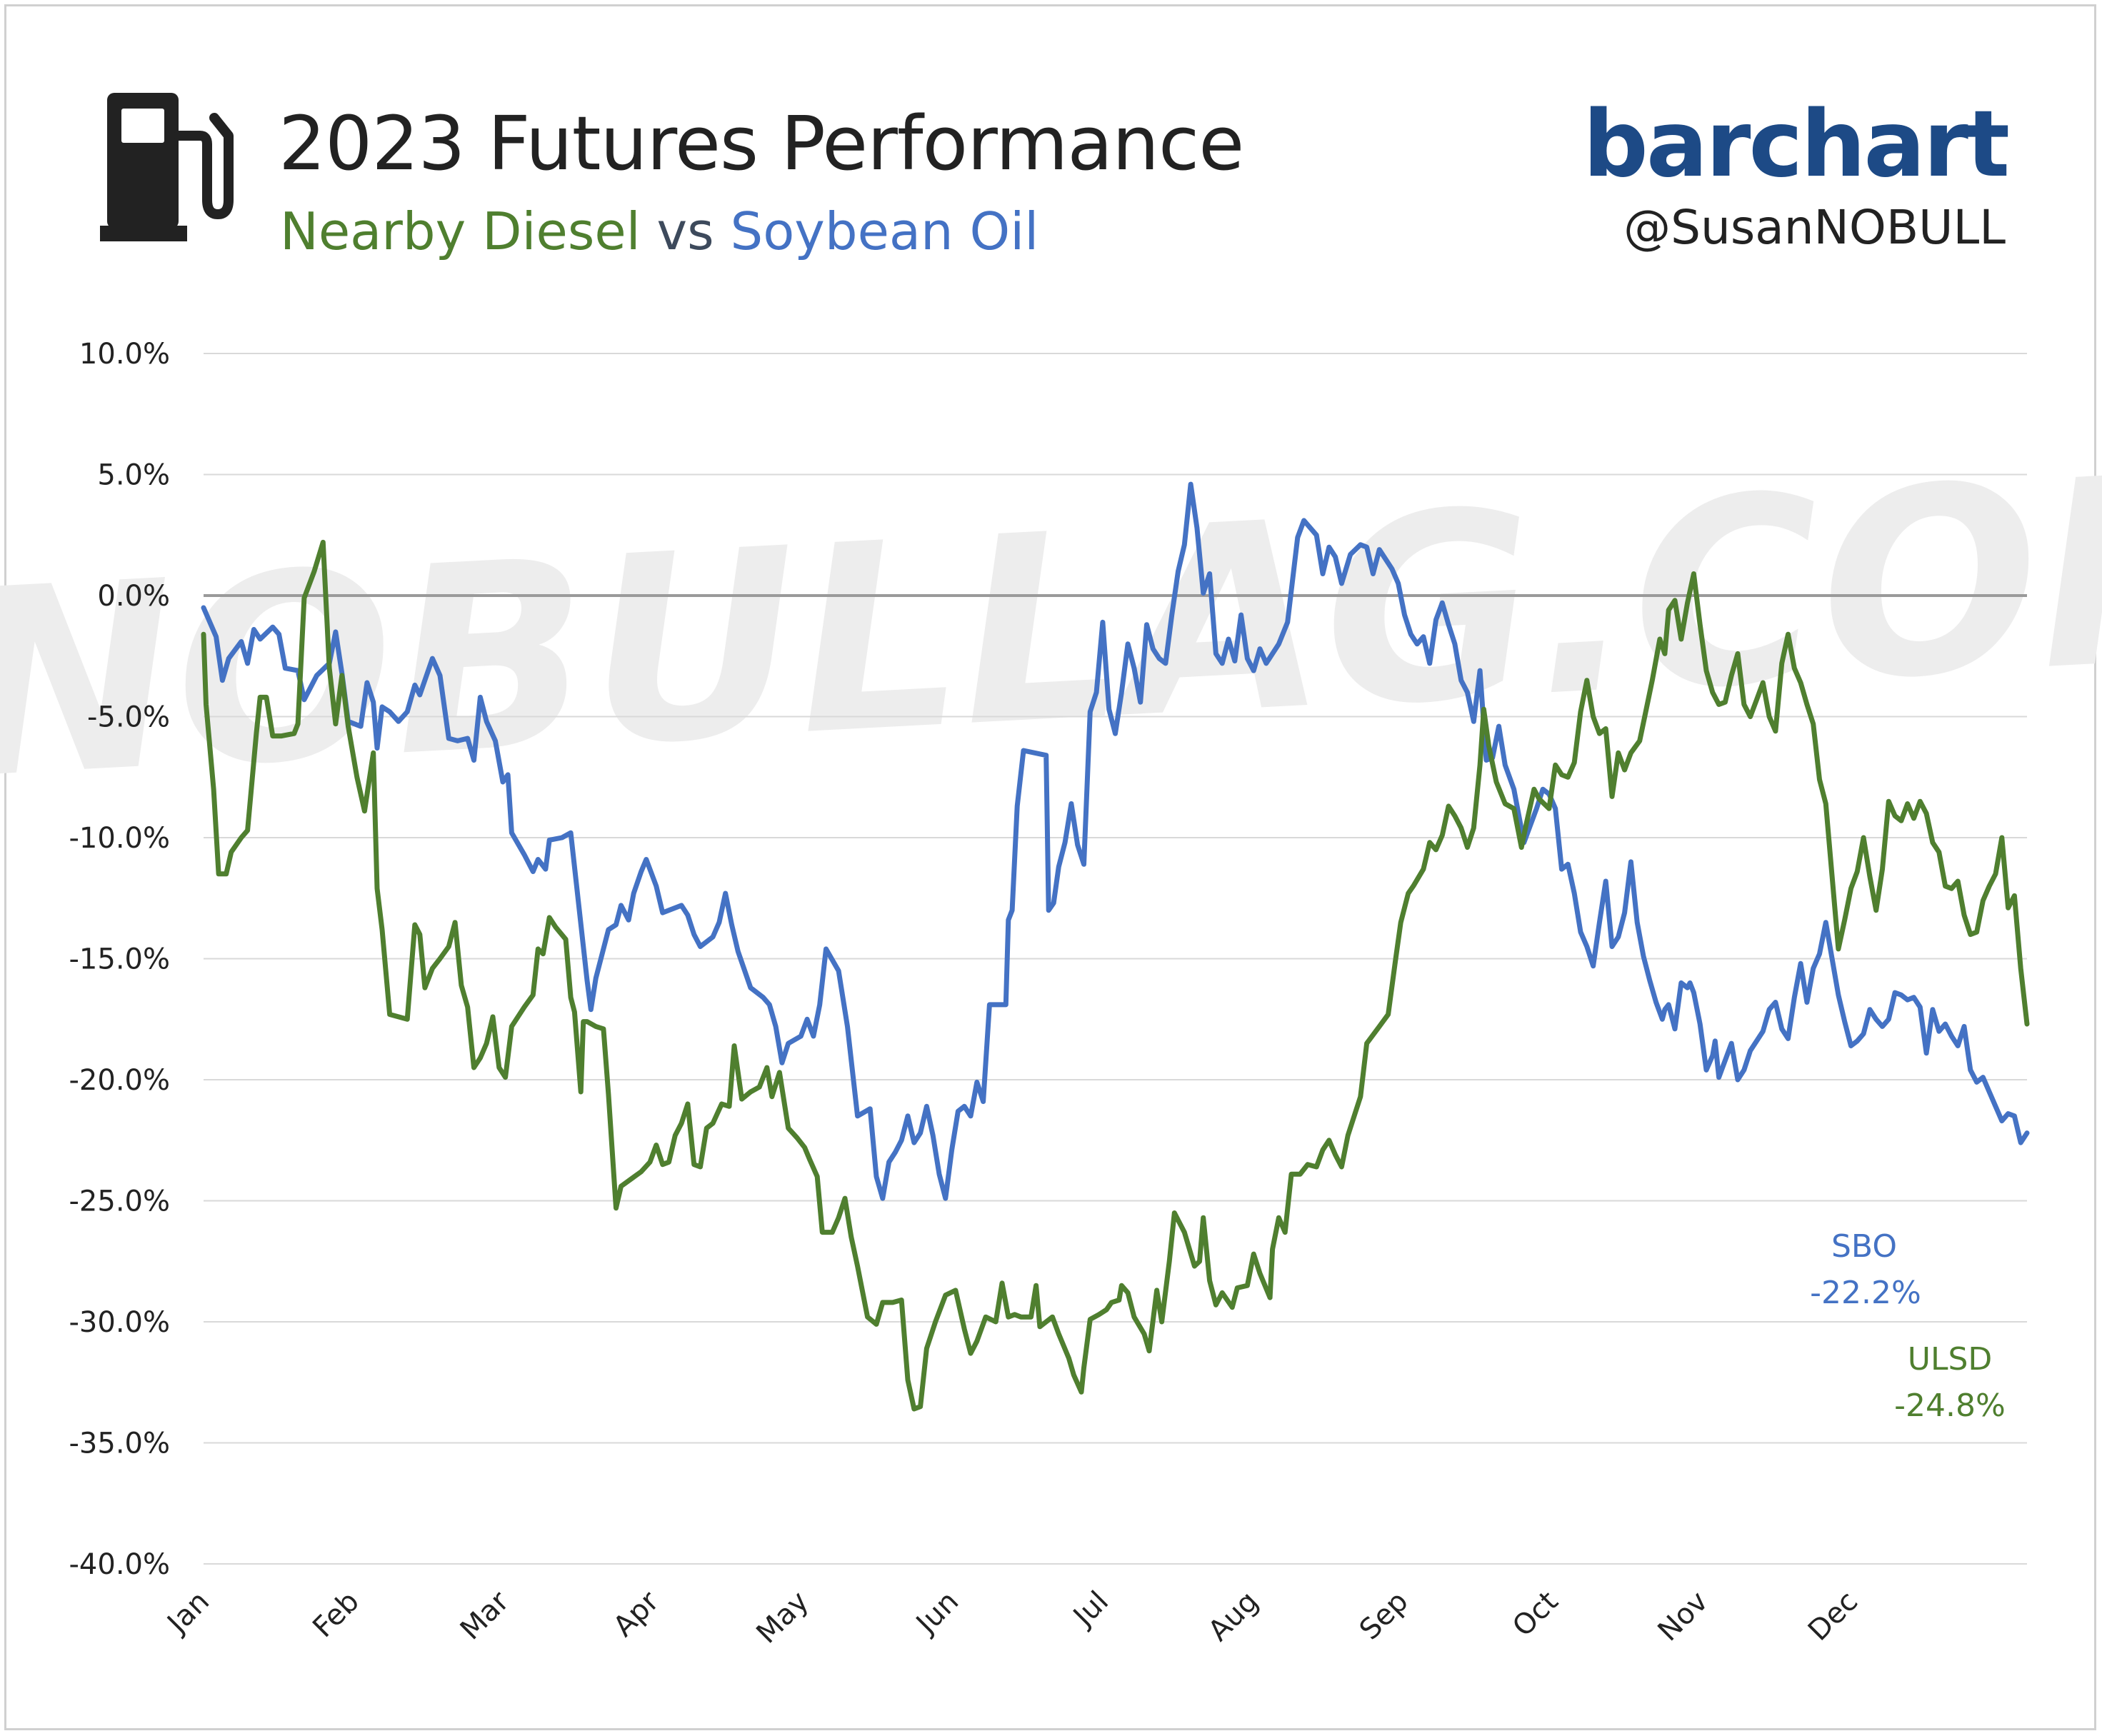 This screenshot has width=2102, height=1736. What do you see at coordinates (1833, 1616) in the screenshot?
I see `x-tick-label: Dec` at bounding box center [1833, 1616].